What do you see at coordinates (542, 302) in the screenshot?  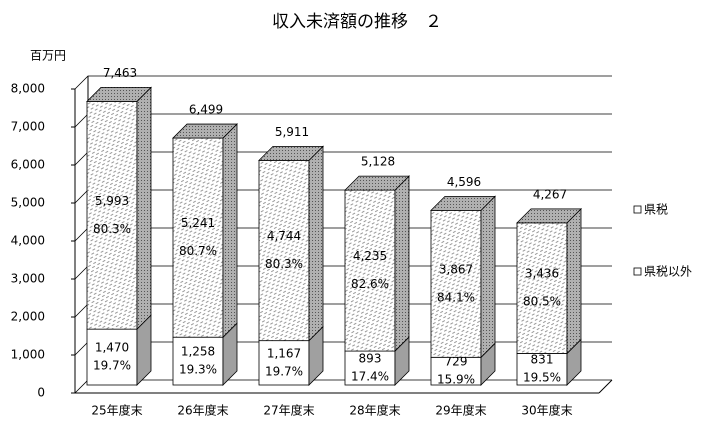 I see `share-label: 80.5%` at bounding box center [542, 302].